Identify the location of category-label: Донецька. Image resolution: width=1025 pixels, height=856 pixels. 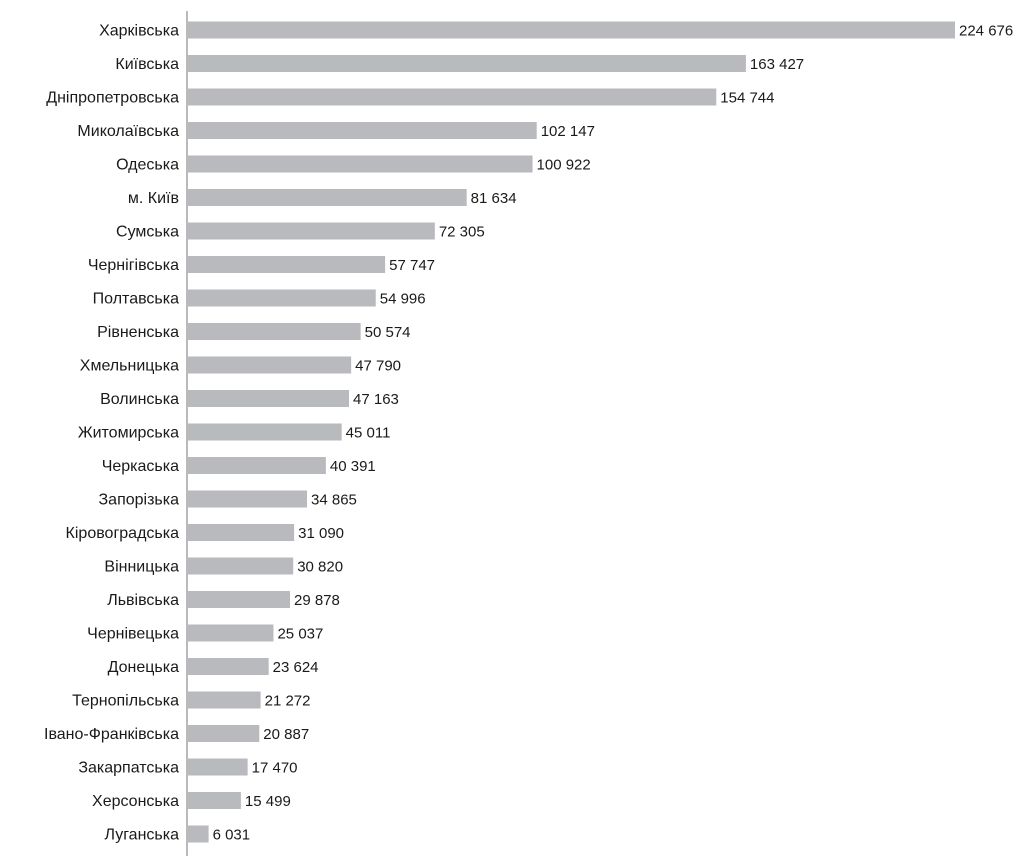
(144, 667).